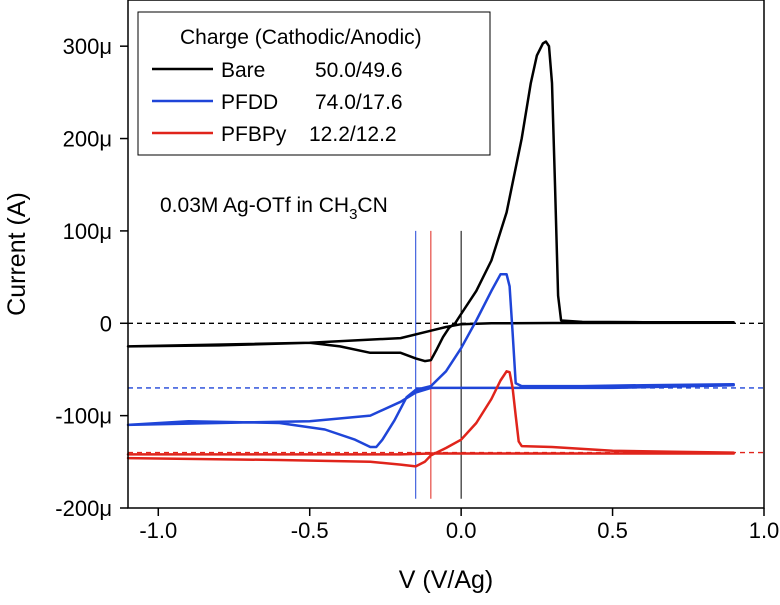 The height and width of the screenshot is (605, 780). What do you see at coordinates (254, 205) in the screenshot?
I see `annotation-main: 0.03M Ag-OTf in CH` at bounding box center [254, 205].